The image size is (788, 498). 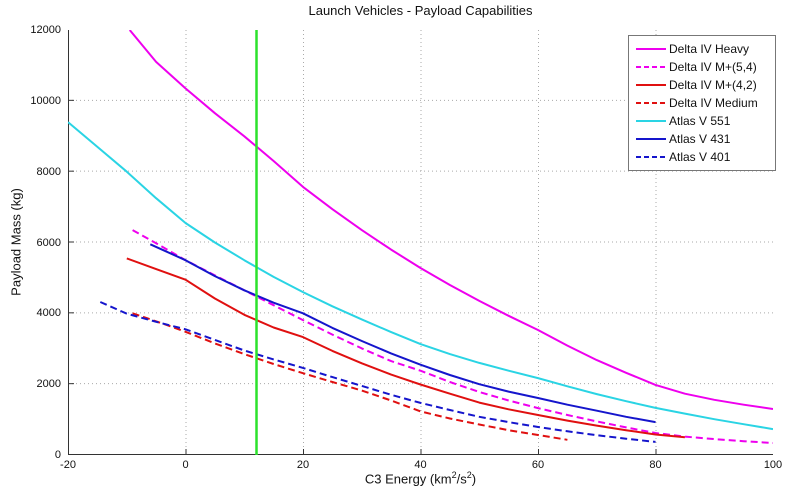 I want to click on legend-label: Delta IV Medium, so click(x=713, y=103).